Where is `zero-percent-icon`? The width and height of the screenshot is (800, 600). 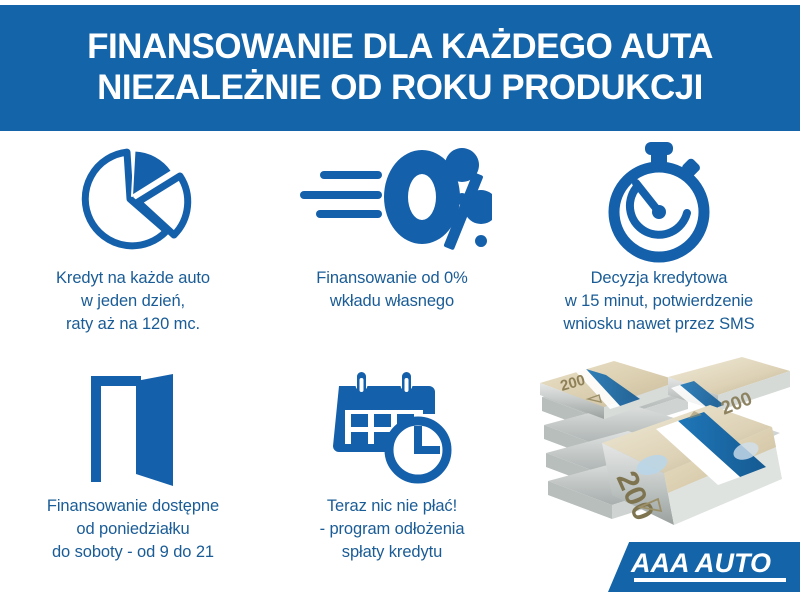 zero-percent-icon is located at coordinates (392, 202).